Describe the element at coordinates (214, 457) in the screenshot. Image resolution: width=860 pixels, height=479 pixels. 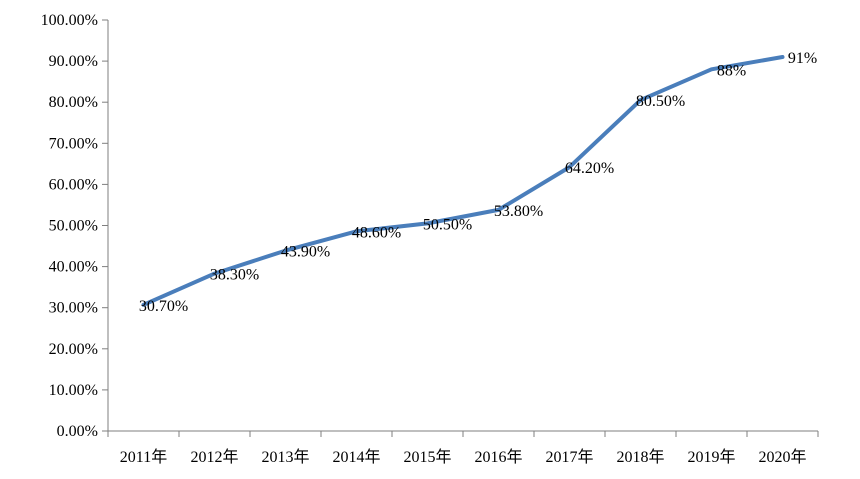
I see `x-tick-label: 2012年` at that location.